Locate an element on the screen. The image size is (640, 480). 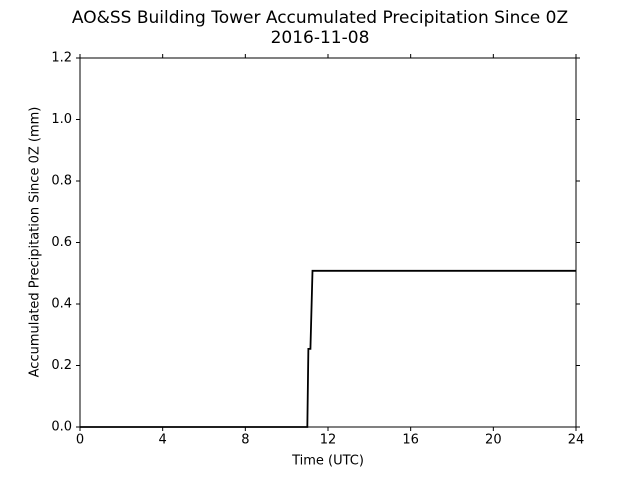
x-tick-label: 0 is located at coordinates (80, 440).